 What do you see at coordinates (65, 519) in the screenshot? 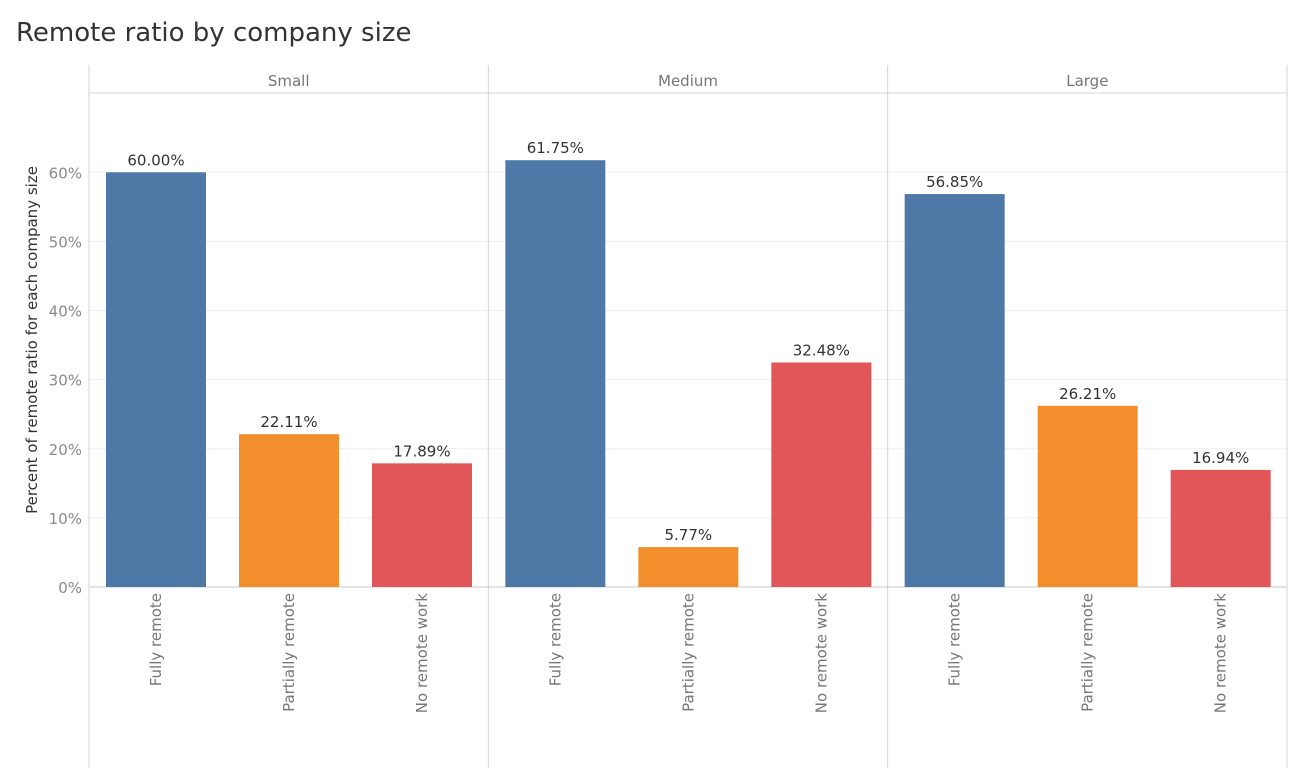
I see `y-tick-label: 10%` at bounding box center [65, 519].